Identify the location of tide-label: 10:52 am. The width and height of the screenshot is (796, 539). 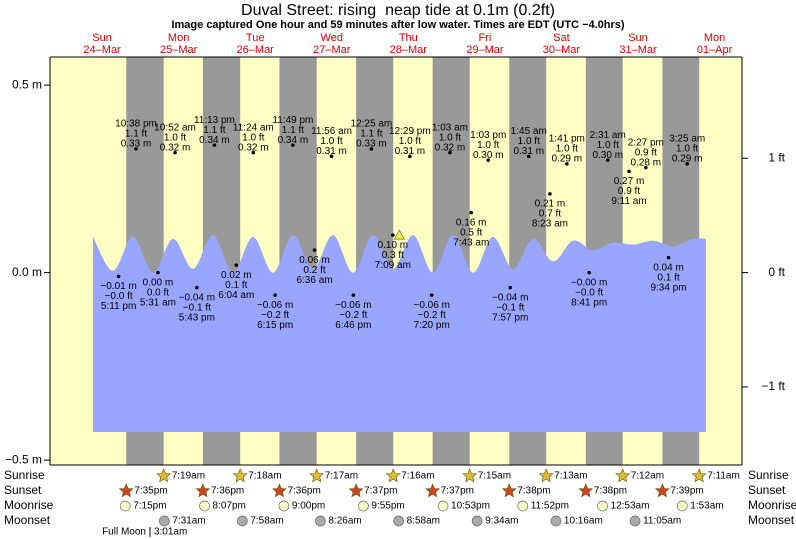
(175, 127).